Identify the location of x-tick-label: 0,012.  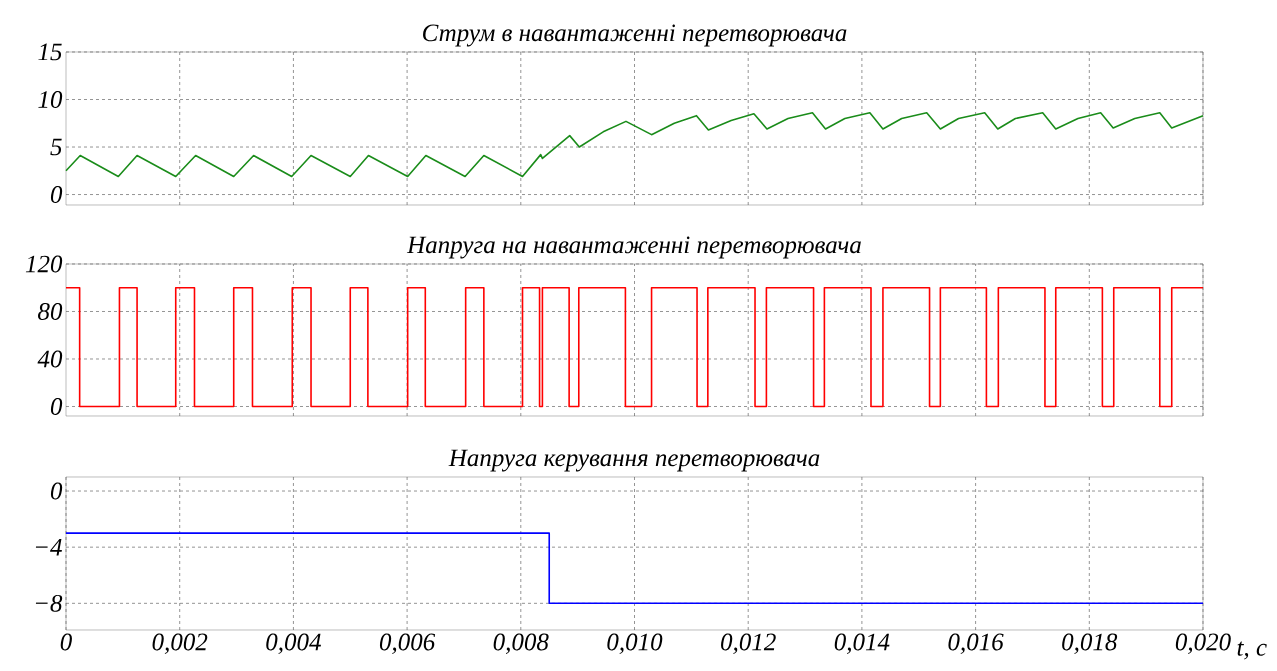
(748, 643).